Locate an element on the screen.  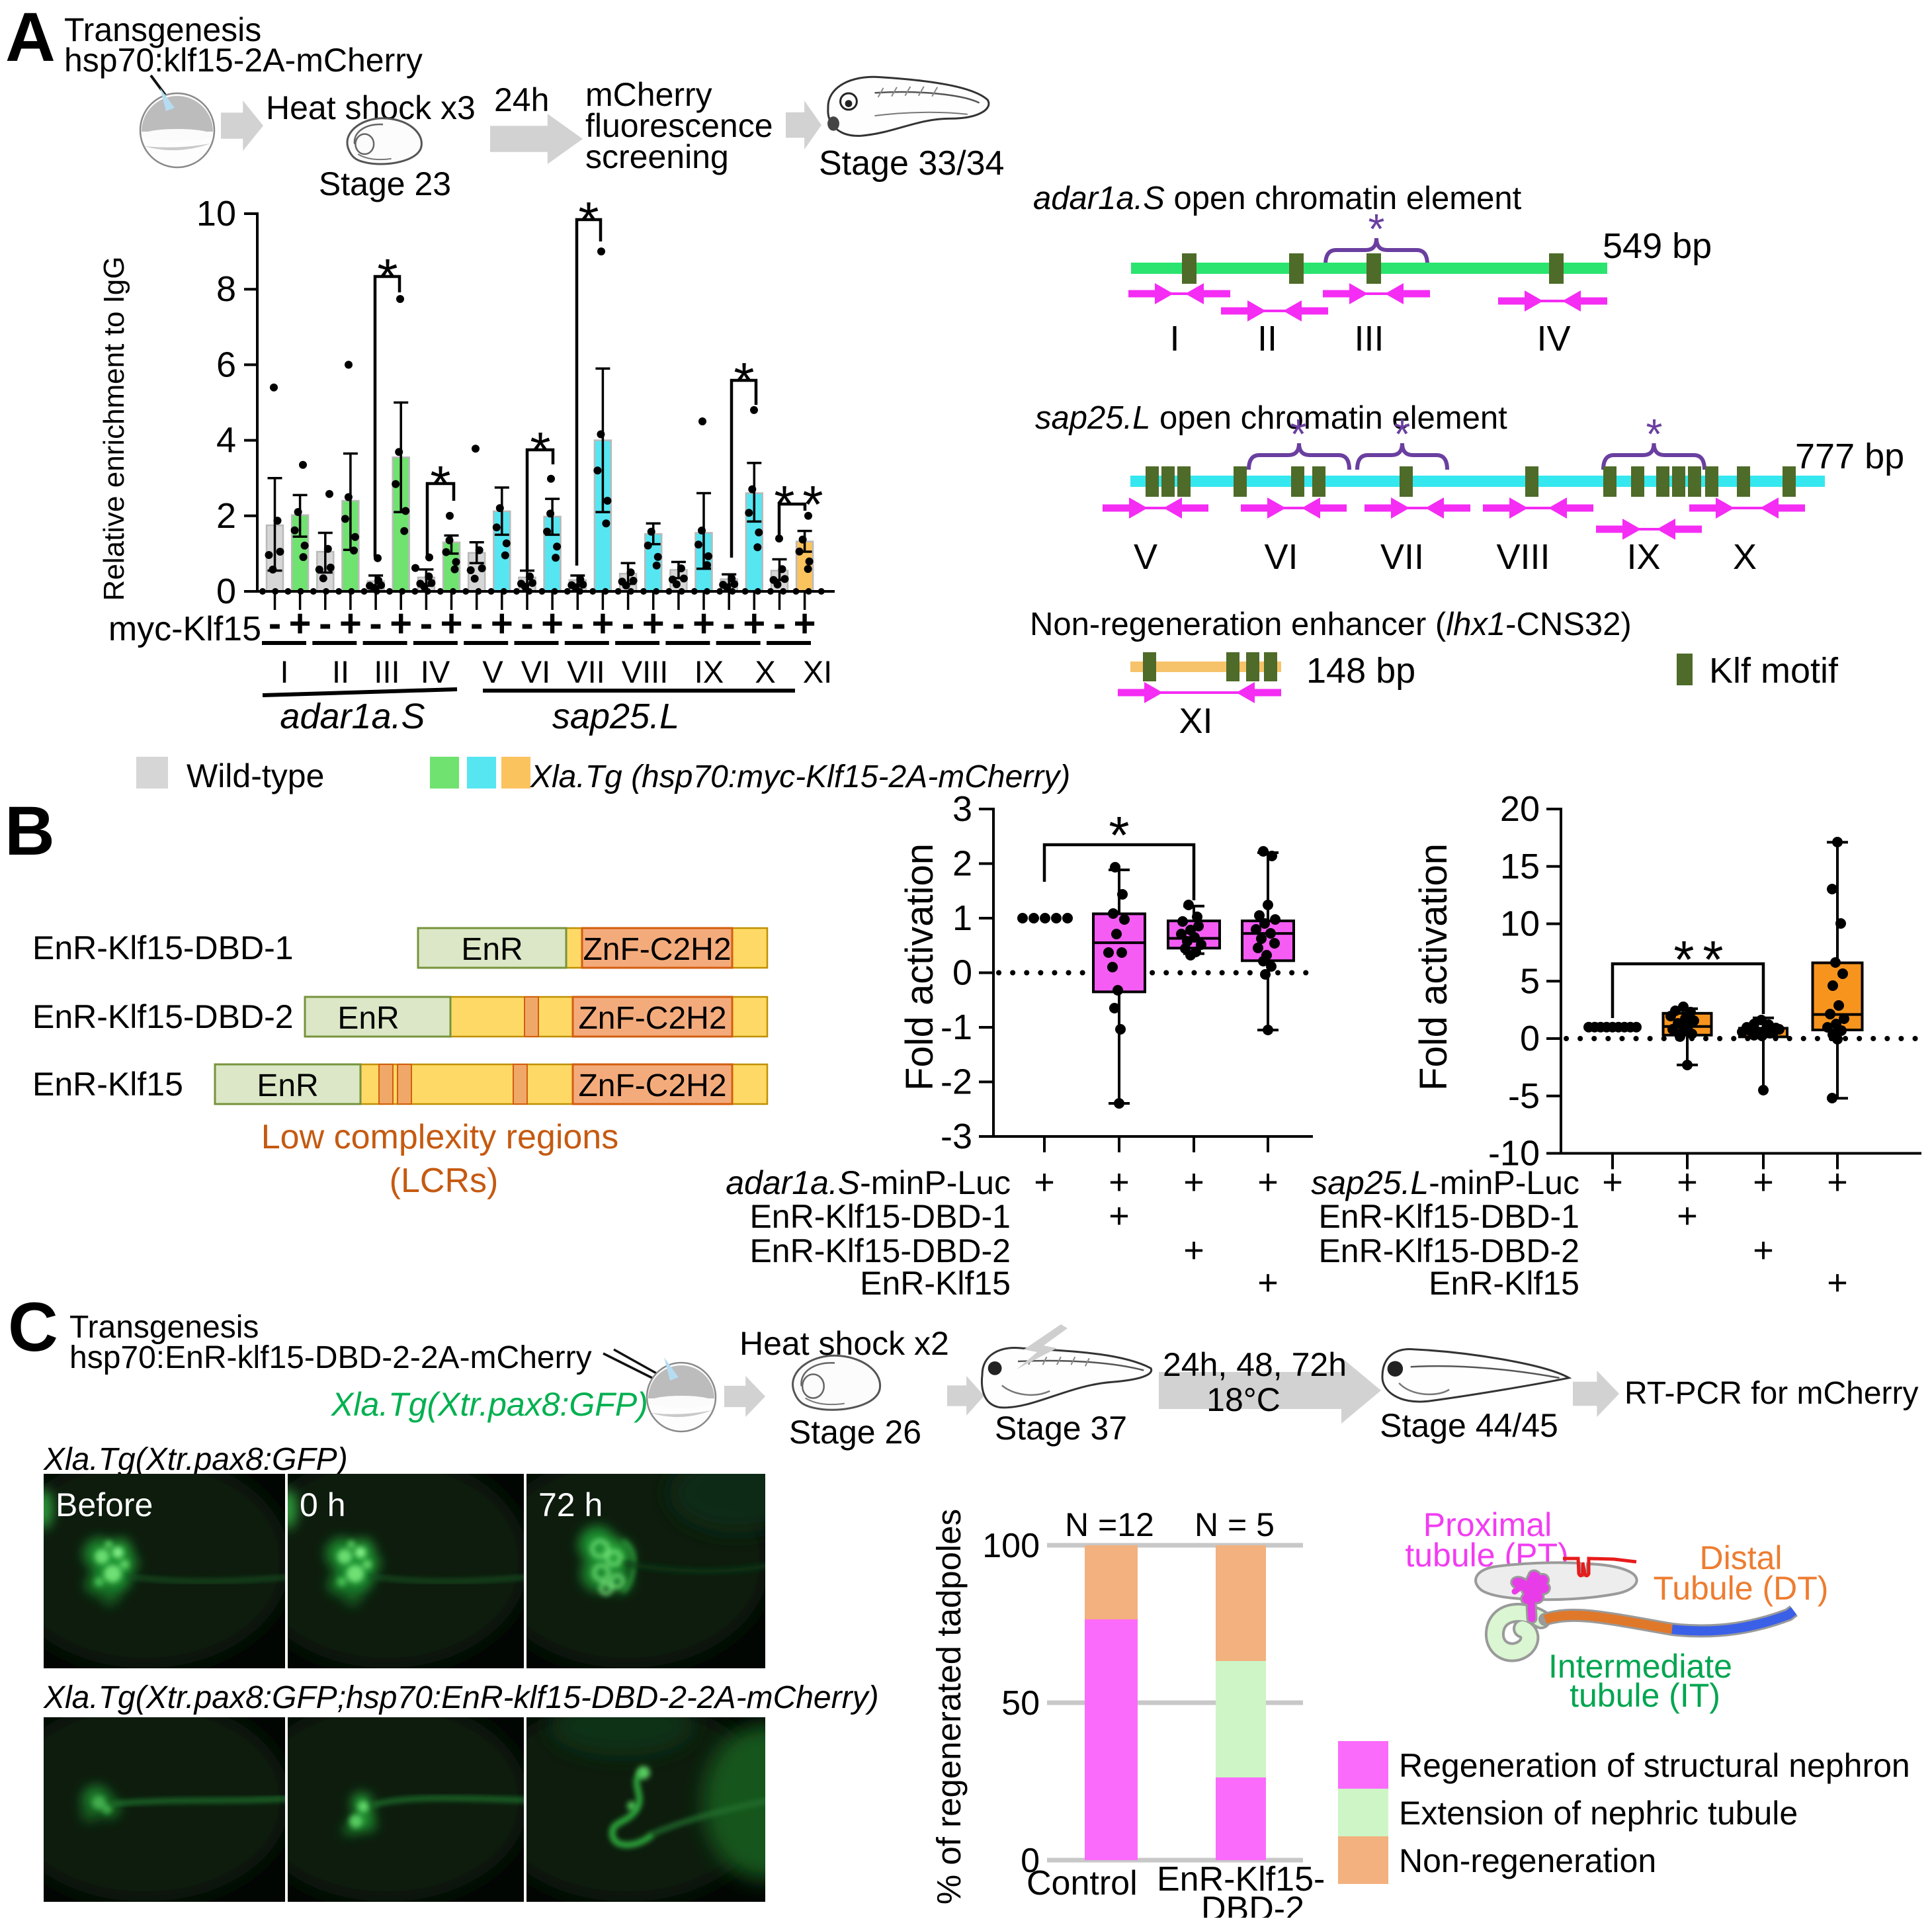
svg-text: IX is located at coordinates (1643, 557).